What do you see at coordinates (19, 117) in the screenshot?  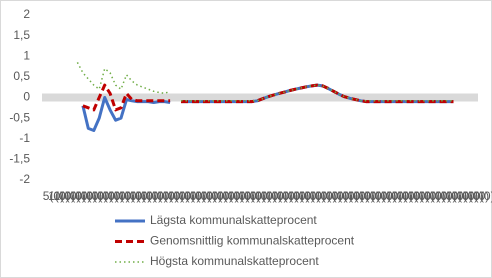 I see `y-tick-label: -0,5` at bounding box center [19, 117].